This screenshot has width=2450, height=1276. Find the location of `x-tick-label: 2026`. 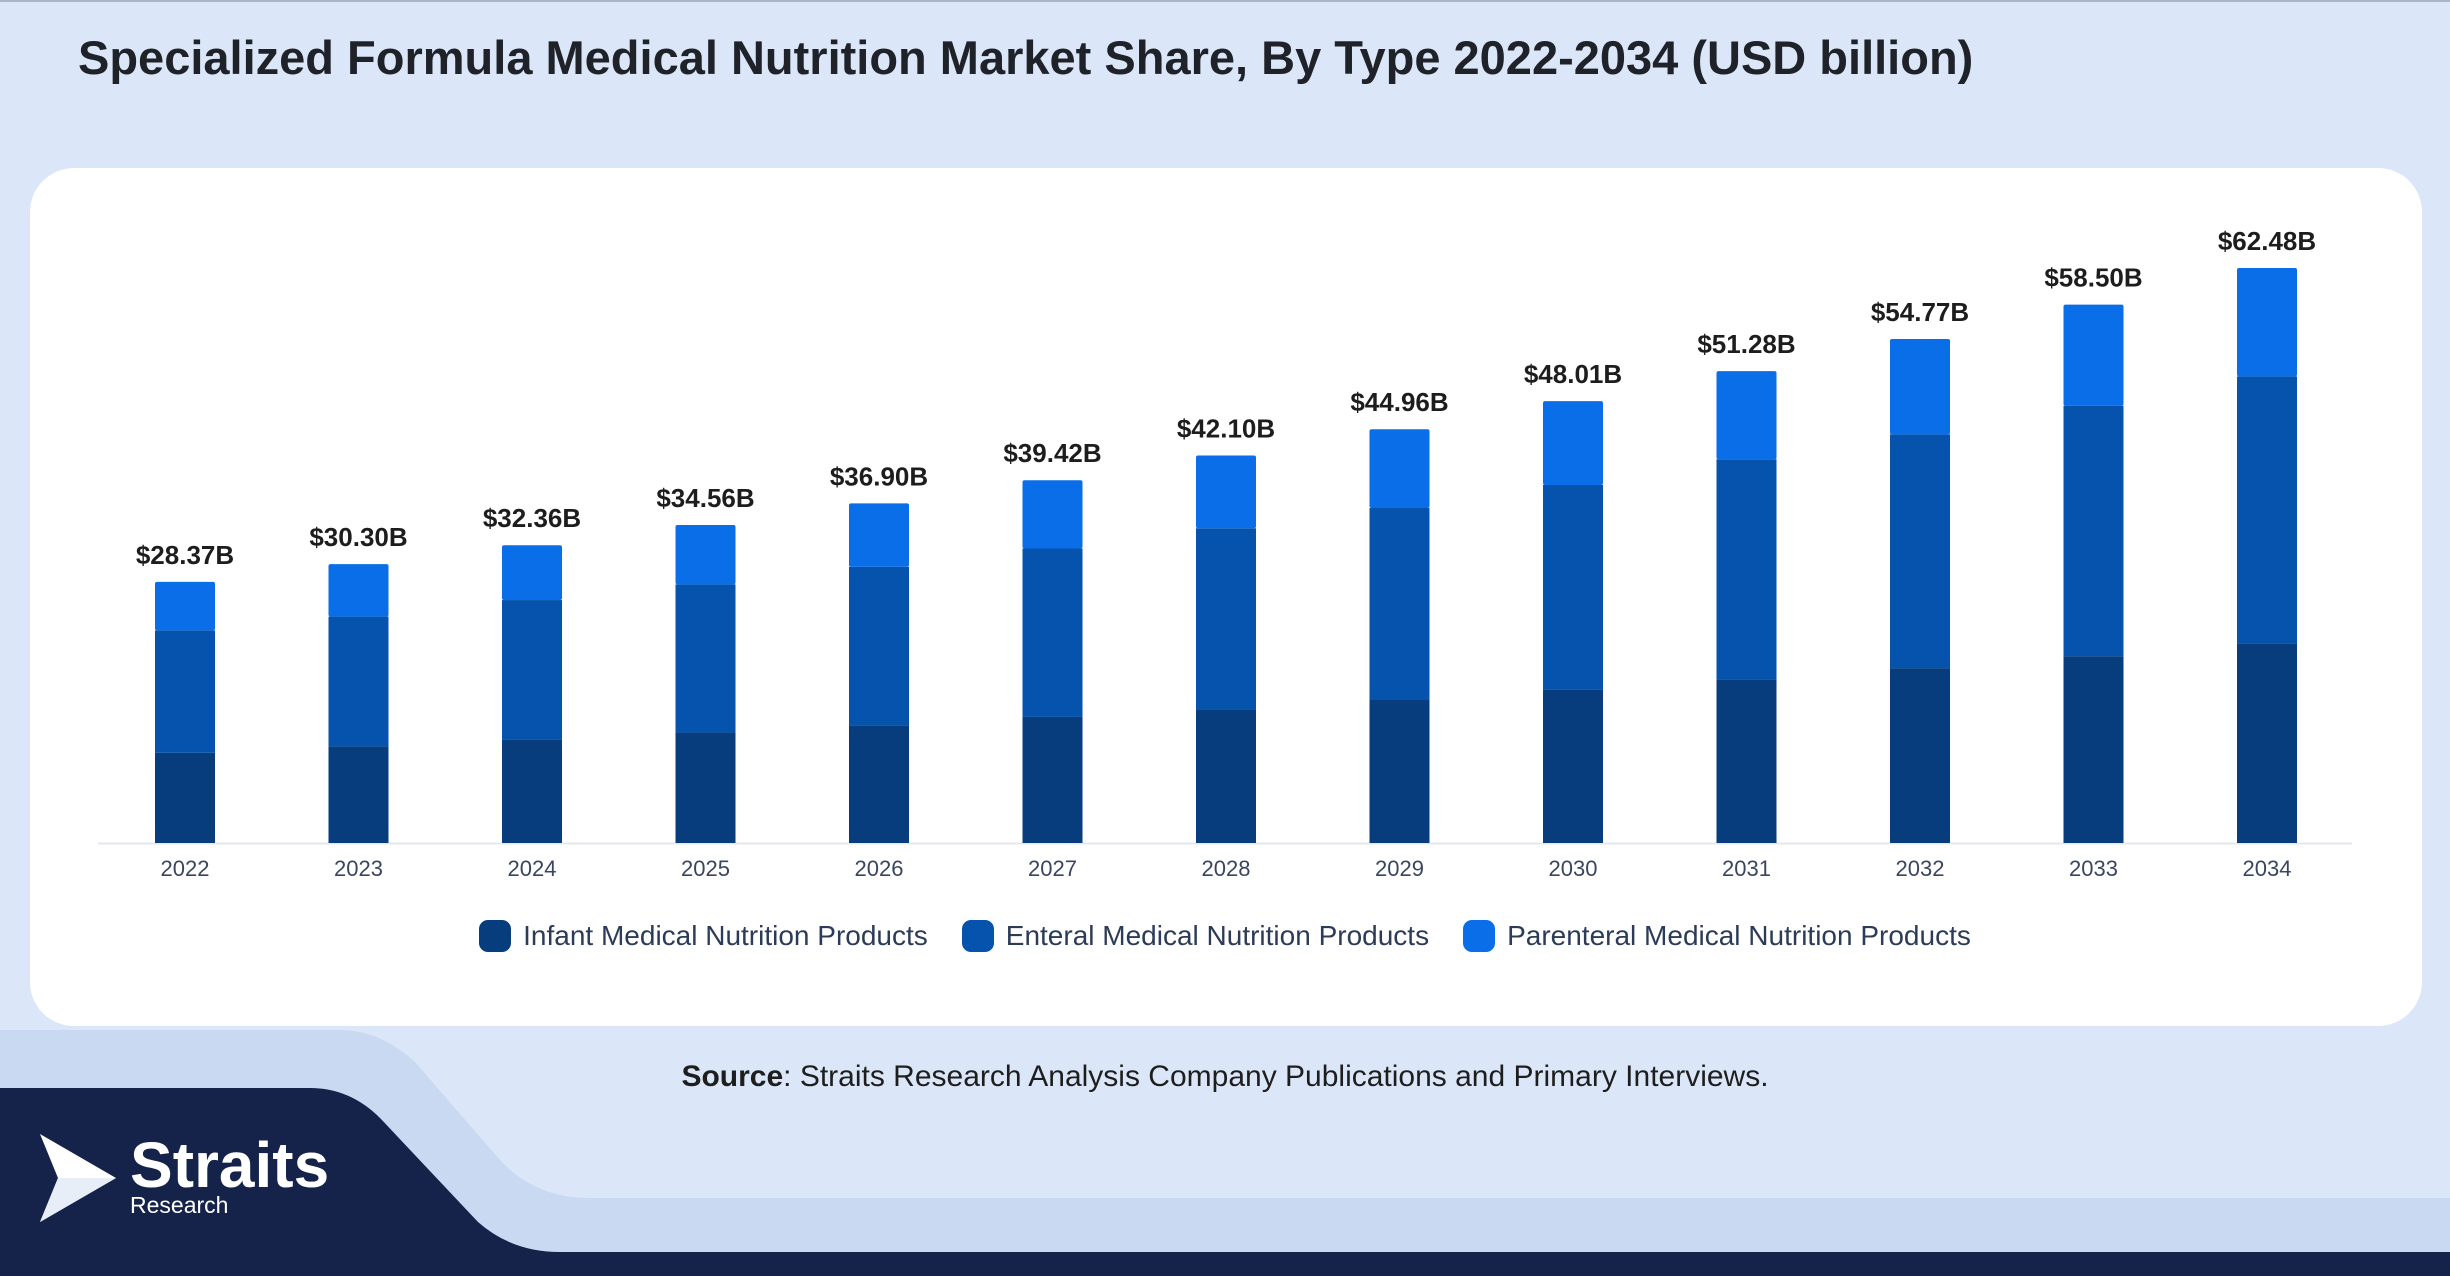

x-tick-label: 2026 is located at coordinates (879, 868).